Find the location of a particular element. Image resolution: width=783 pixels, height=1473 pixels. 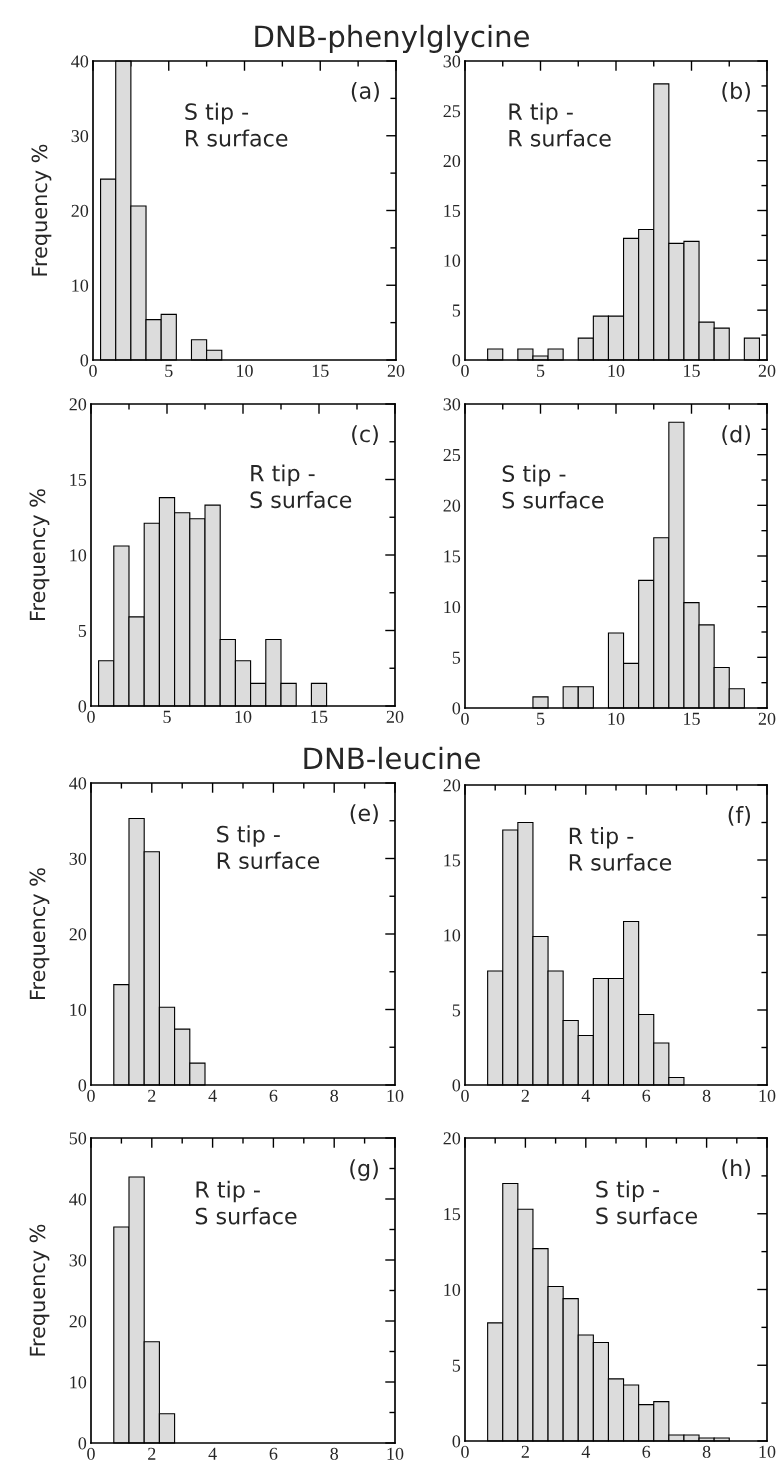

annotation: (f) is located at coordinates (739, 816).